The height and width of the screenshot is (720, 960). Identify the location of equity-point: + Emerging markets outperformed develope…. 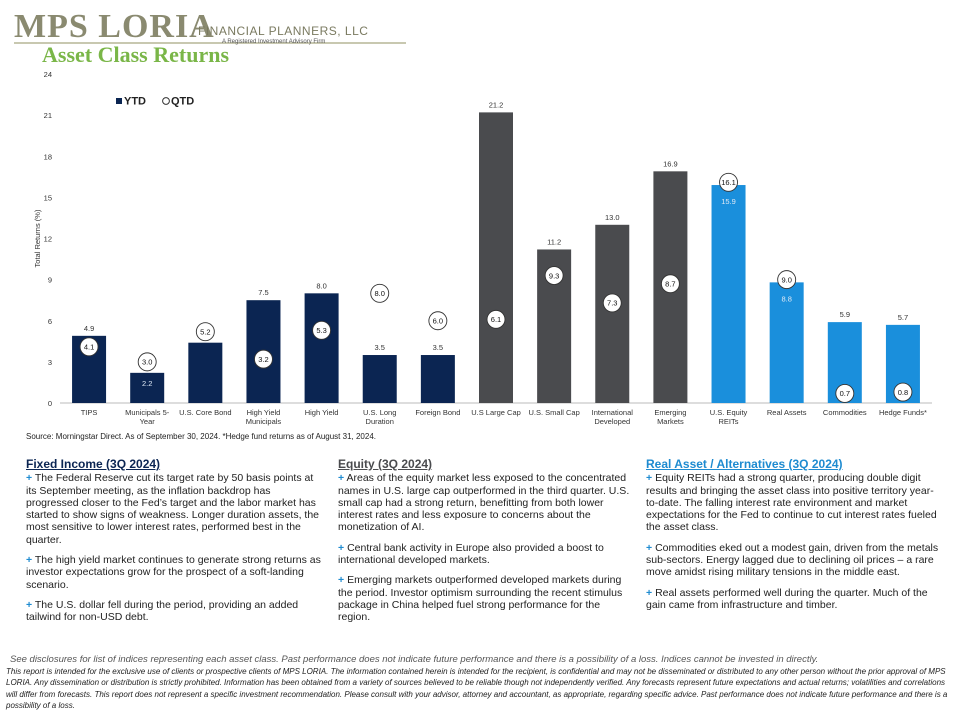
(480, 599).